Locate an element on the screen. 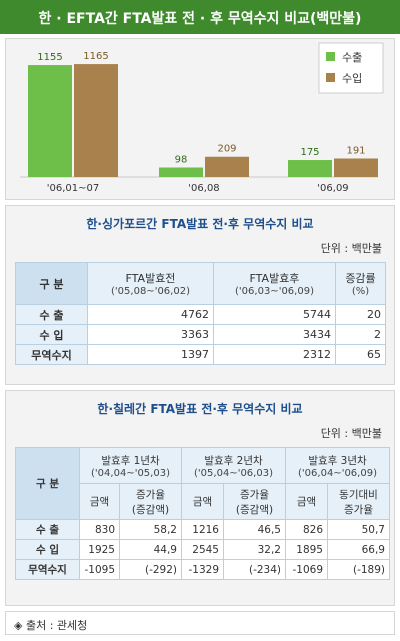 The image size is (400, 641). cell-rate: 65 is located at coordinates (360, 354).